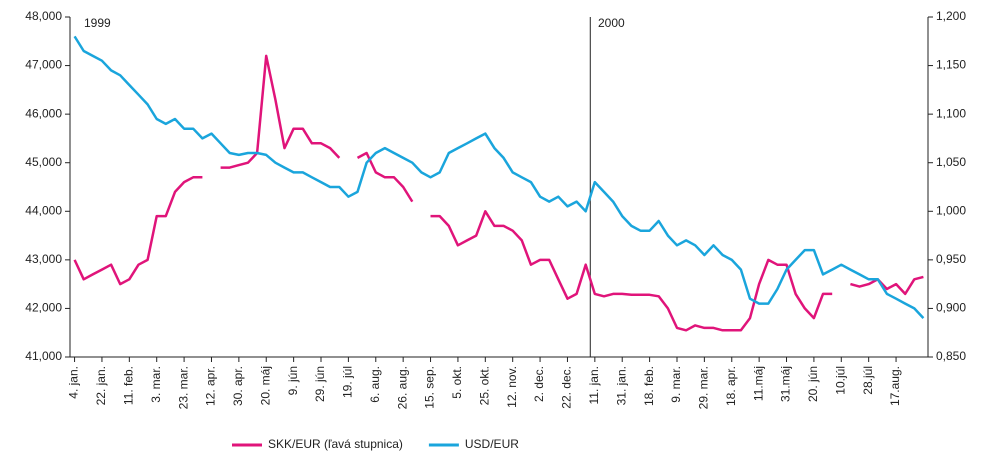 The image size is (983, 457). Describe the element at coordinates (430, 387) in the screenshot. I see `x-tick-label: 15. sep.` at that location.